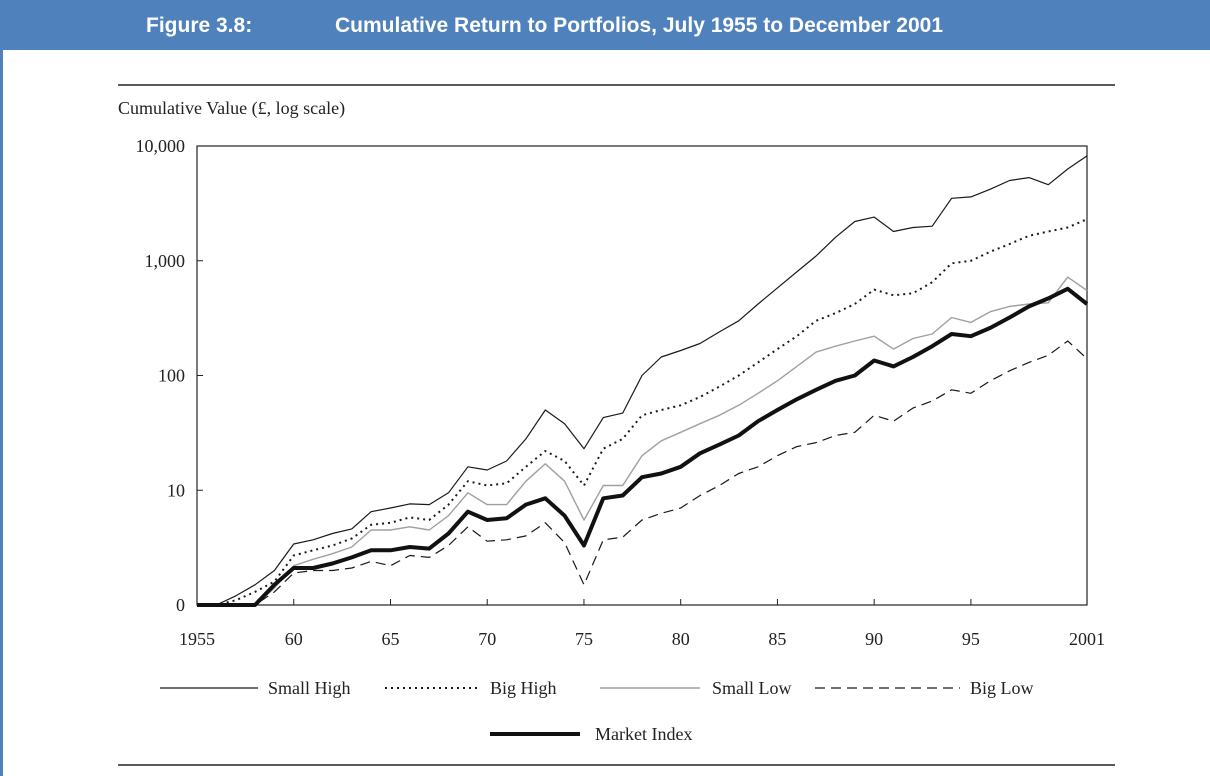 The image size is (1210, 776). Describe the element at coordinates (309, 688) in the screenshot. I see `legend-label: Small High` at that location.